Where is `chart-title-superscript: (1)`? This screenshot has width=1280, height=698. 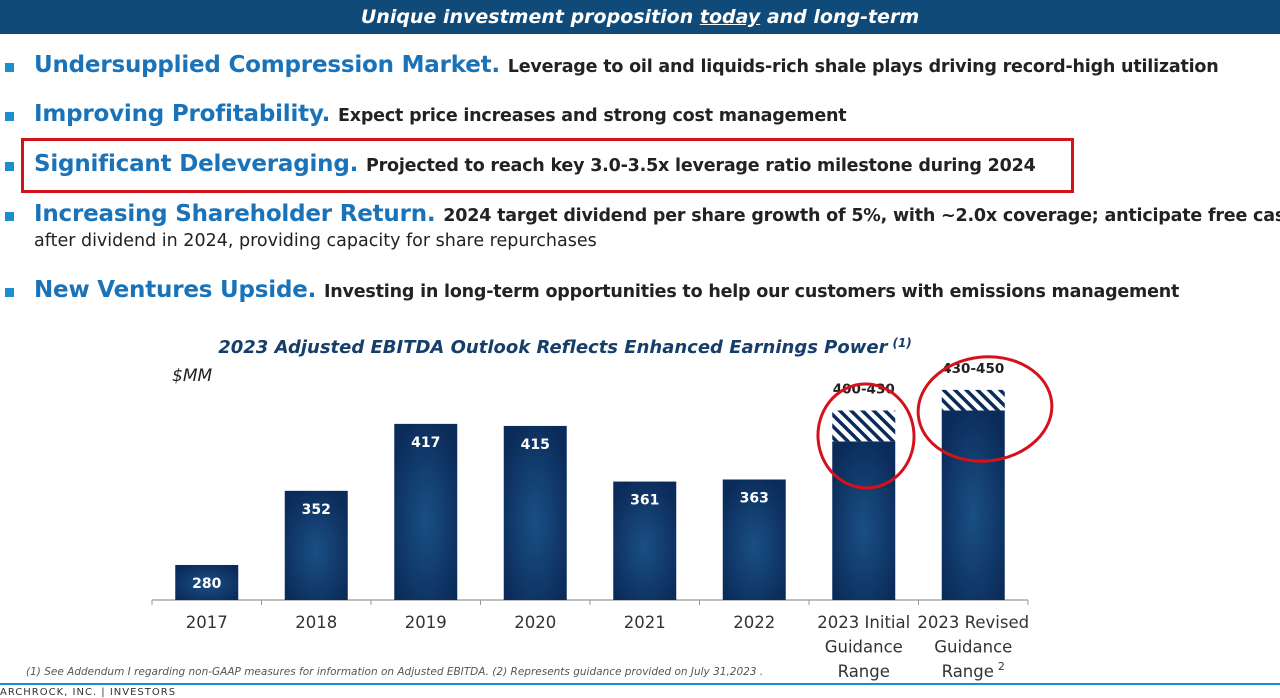
chart-title-superscript: (1) is located at coordinates (901, 343).